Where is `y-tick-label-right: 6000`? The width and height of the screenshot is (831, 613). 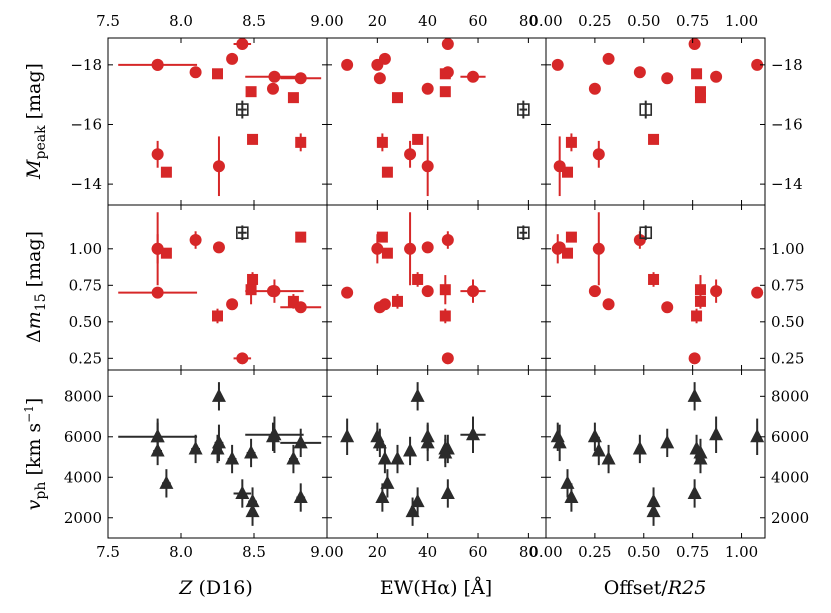
y-tick-label-right: 6000 is located at coordinates (790, 437).